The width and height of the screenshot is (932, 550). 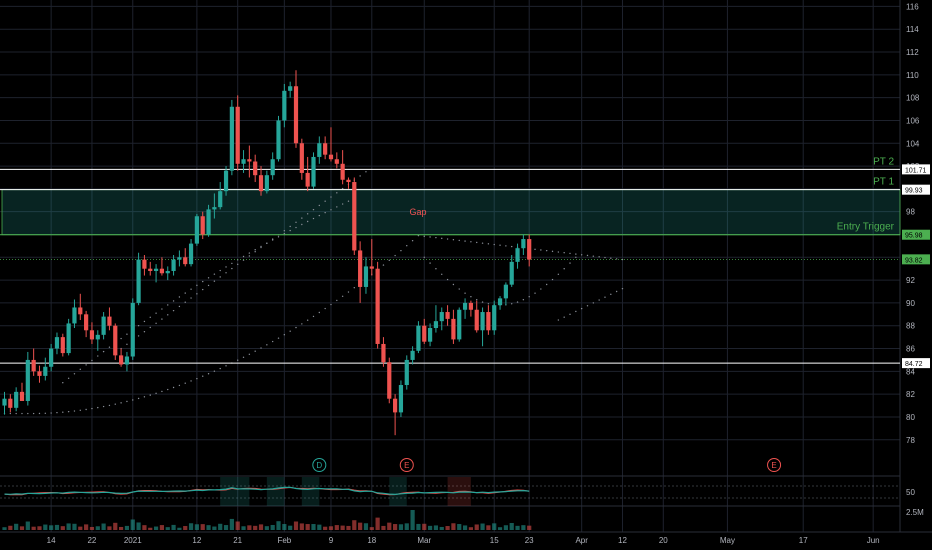 What do you see at coordinates (275, 491) in the screenshot?
I see `osc-highlight` at bounding box center [275, 491].